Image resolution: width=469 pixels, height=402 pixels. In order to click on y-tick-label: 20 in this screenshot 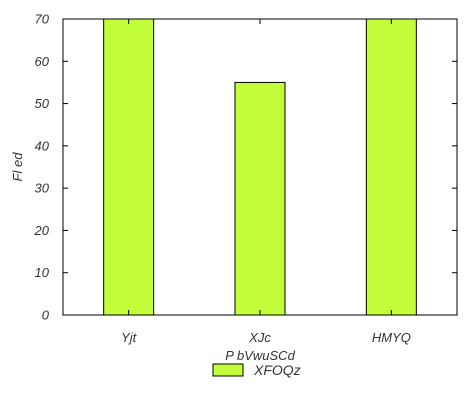, I will do `click(42, 230)`.